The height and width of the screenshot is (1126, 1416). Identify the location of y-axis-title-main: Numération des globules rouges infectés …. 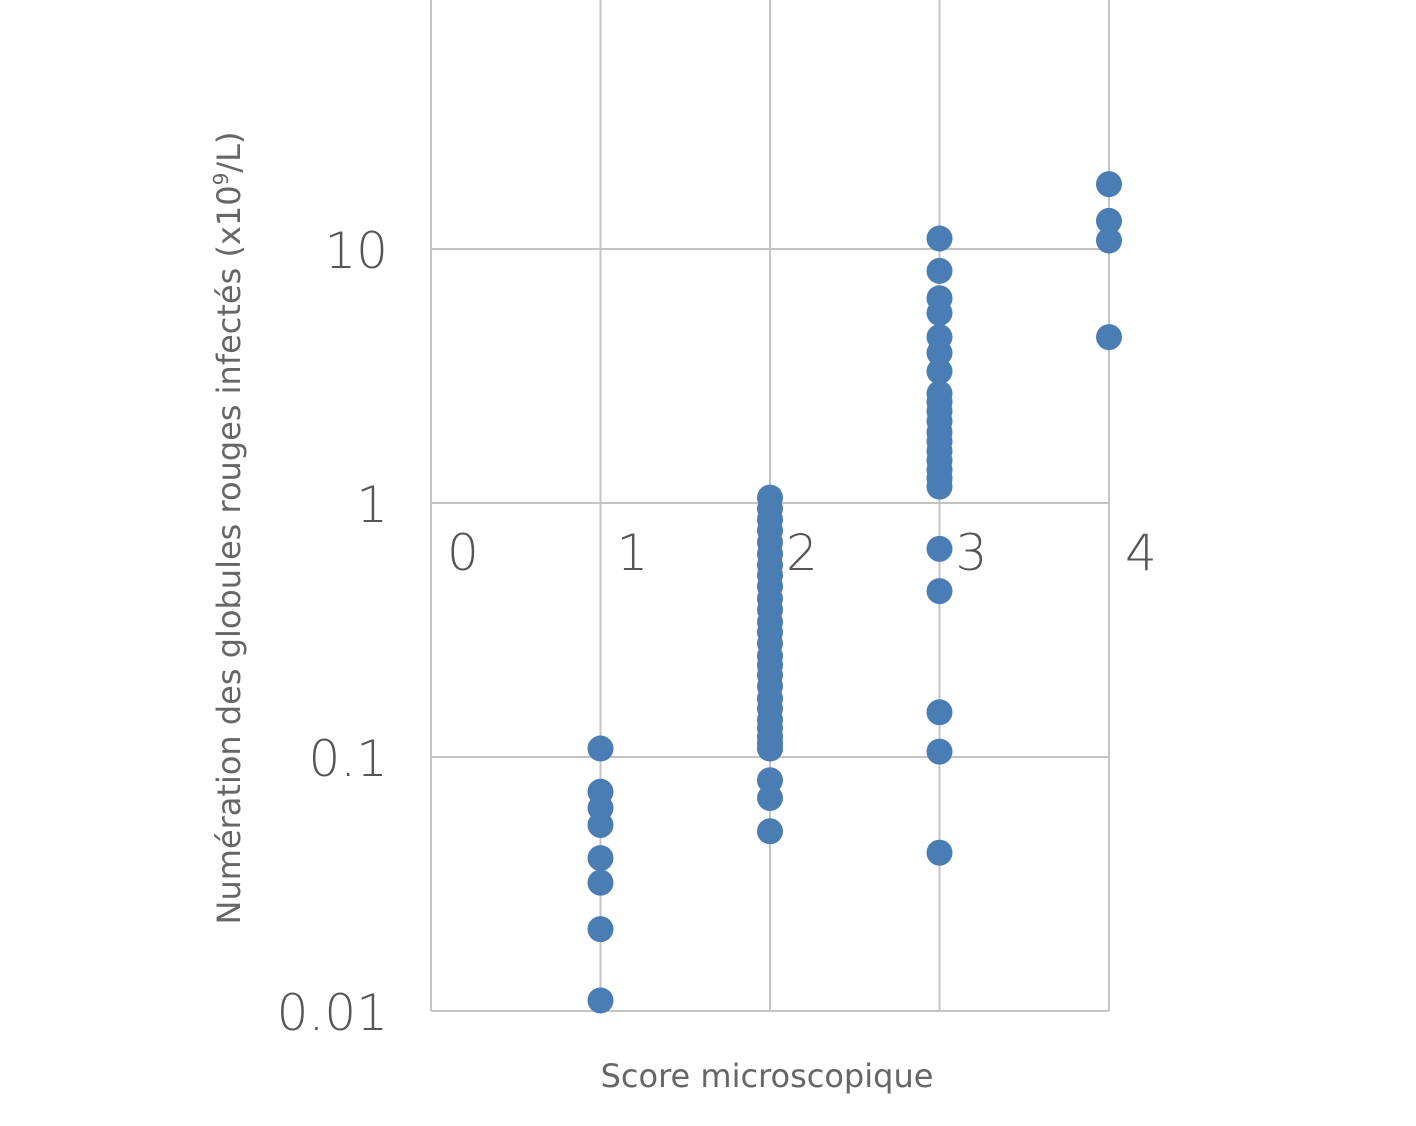
(229, 554).